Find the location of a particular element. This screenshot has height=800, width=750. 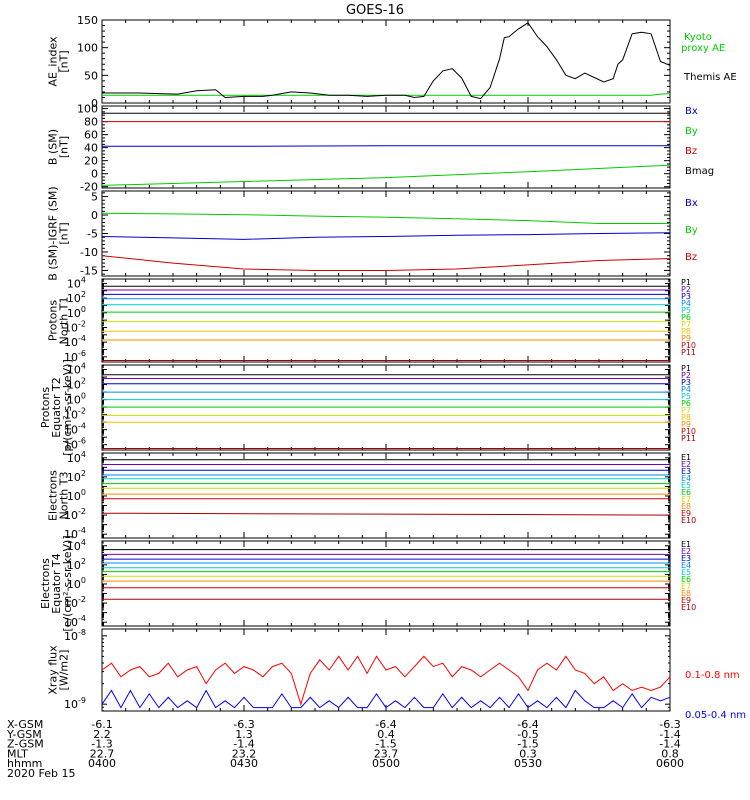

y-tick-label: -15 is located at coordinates (89, 270).